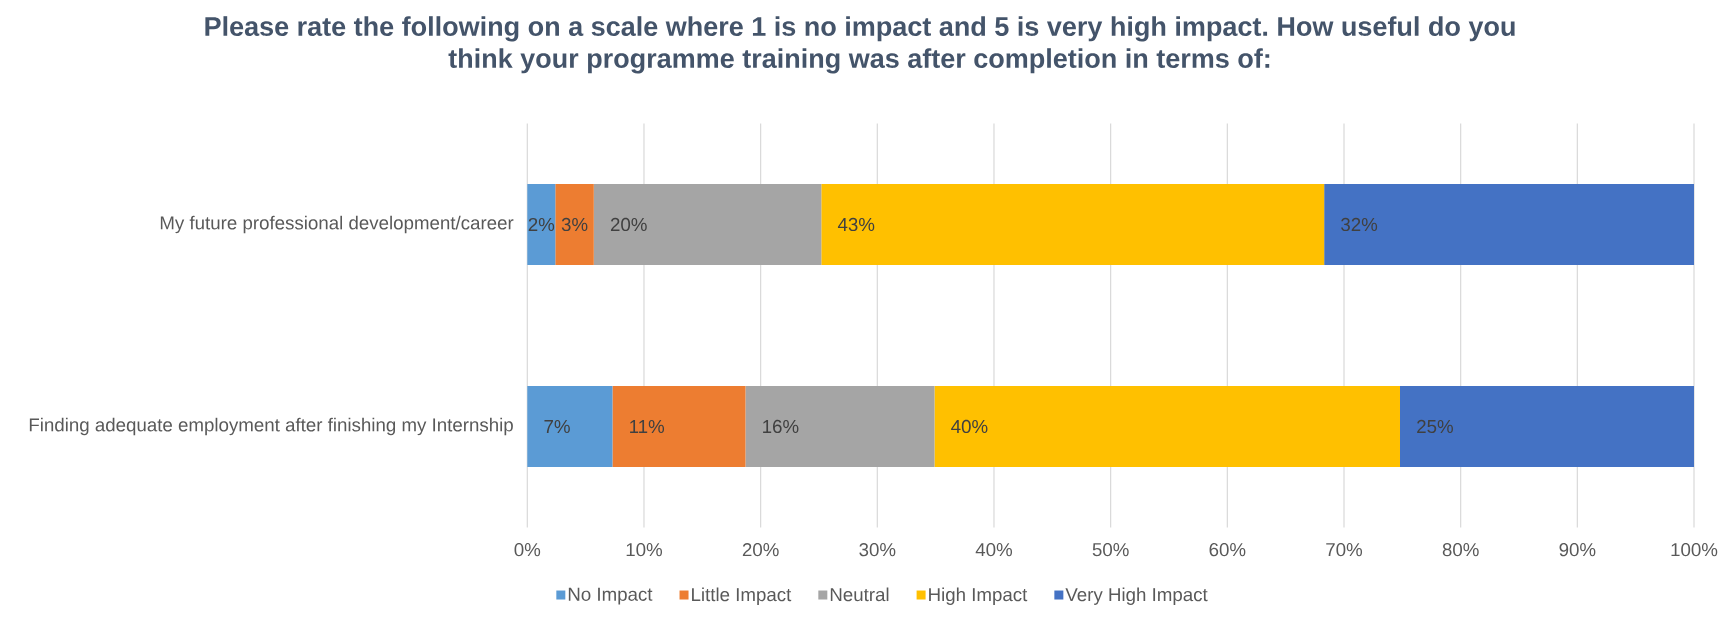 The image size is (1730, 626). What do you see at coordinates (1110, 550) in the screenshot?
I see `x-tick-label: 50%` at bounding box center [1110, 550].